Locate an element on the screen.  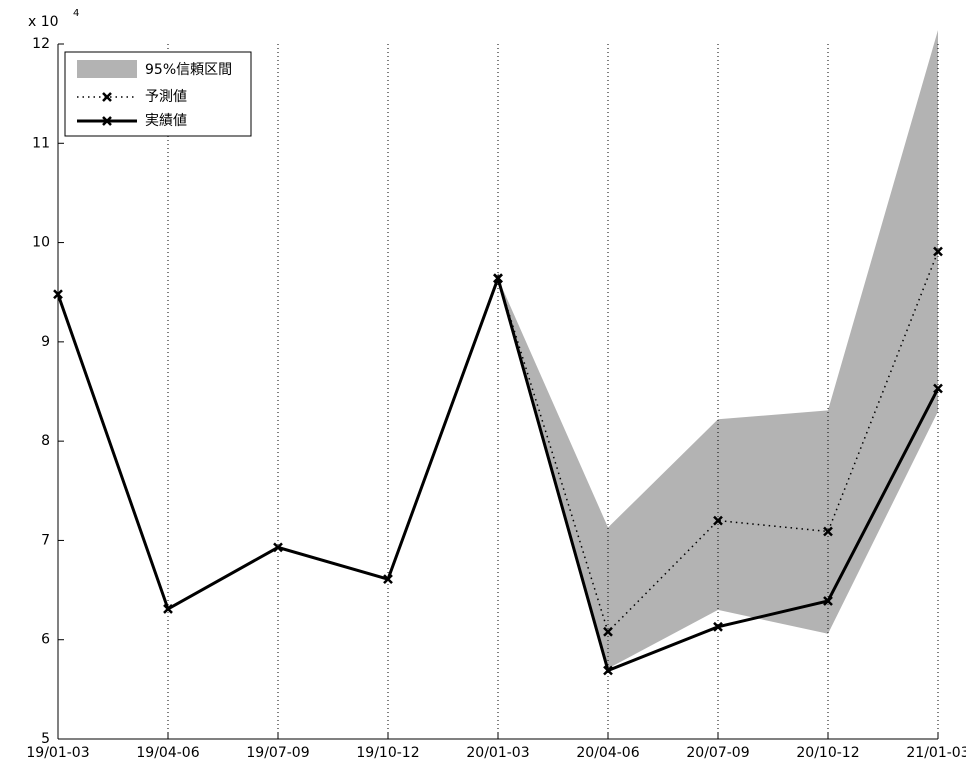
y-tick-label: 9 is located at coordinates (45, 342).